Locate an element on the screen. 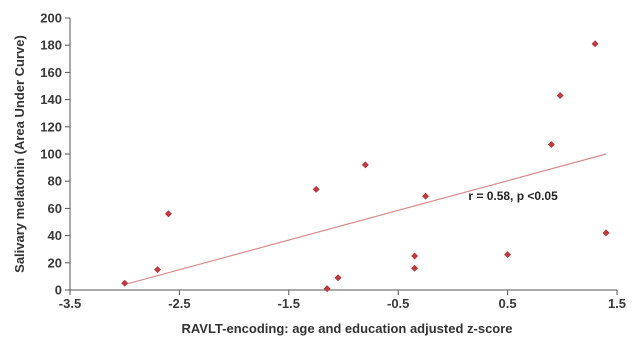 Image resolution: width=637 pixels, height=339 pixels. y-tick-label: 100 is located at coordinates (51, 154).